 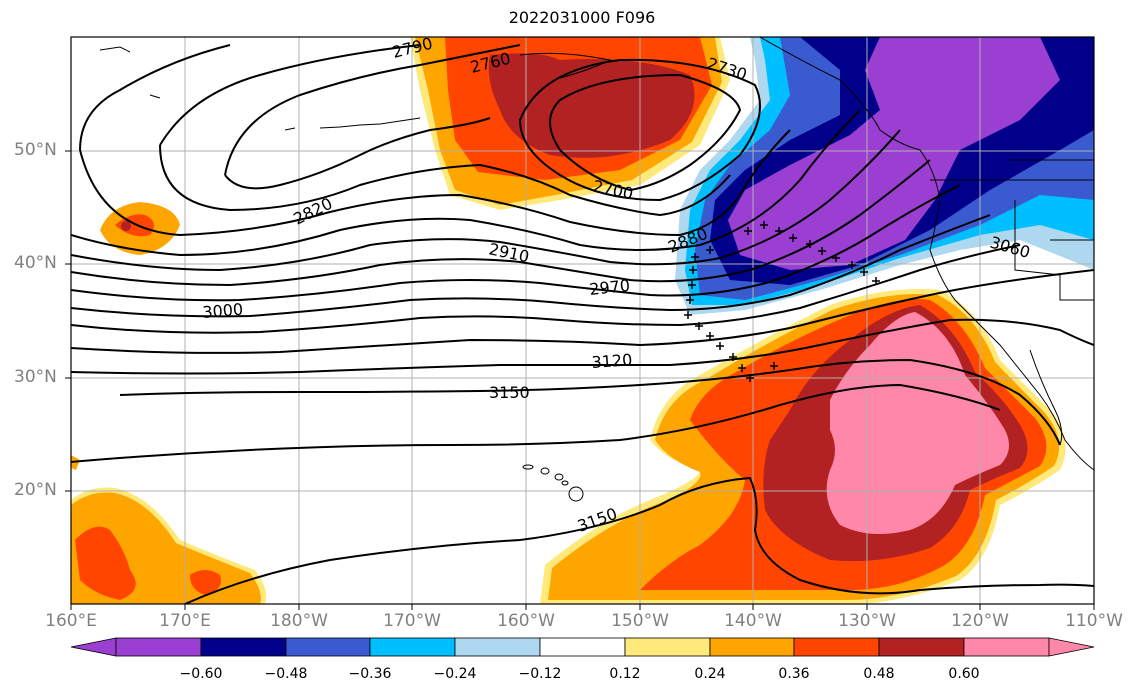 What do you see at coordinates (879, 674) in the screenshot?
I see `colorbar-tick-label: 0.48` at bounding box center [879, 674].